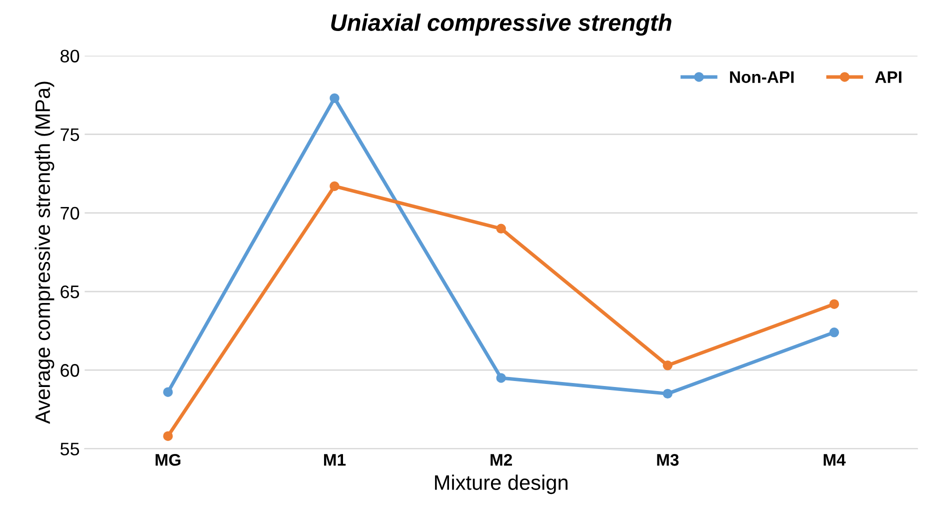 Image resolution: width=941 pixels, height=531 pixels. Describe the element at coordinates (762, 77) in the screenshot. I see `legend-label: Non-API` at that location.